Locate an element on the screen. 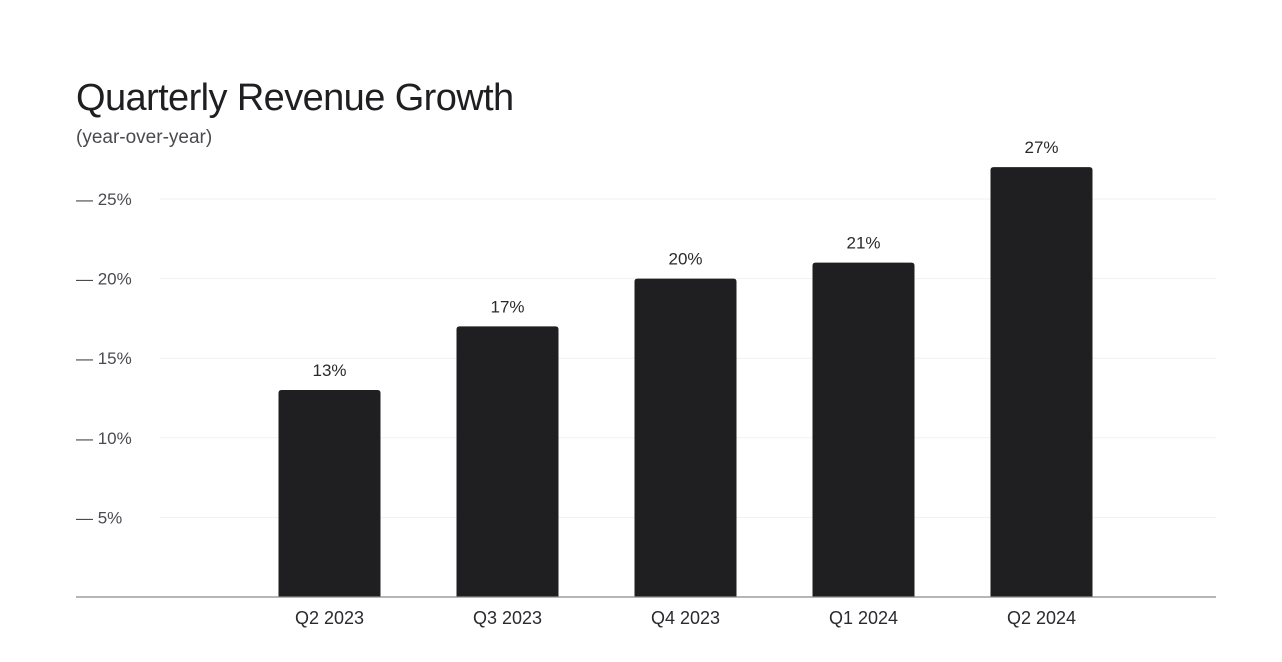 The height and width of the screenshot is (662, 1282). y-tick-label: — 15% is located at coordinates (104, 358).